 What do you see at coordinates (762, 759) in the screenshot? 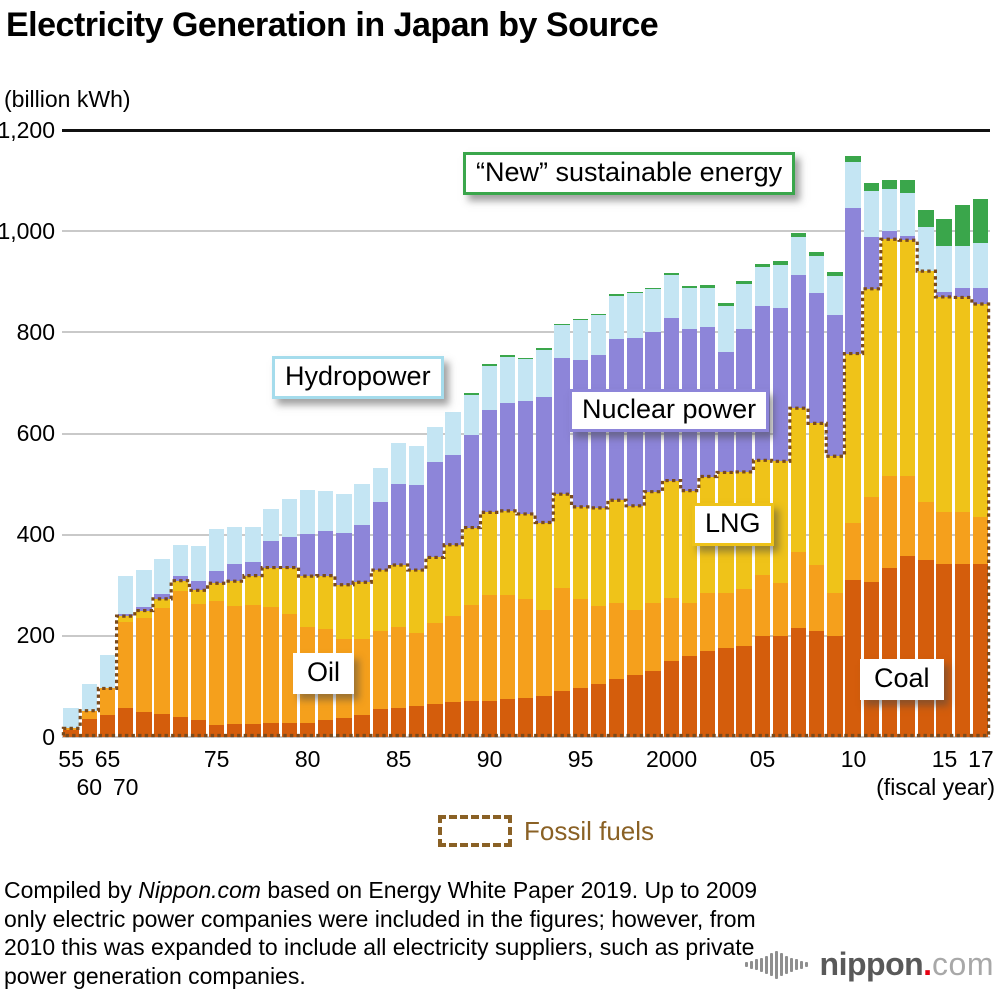
I see `x-tick-05: 05` at bounding box center [762, 759].